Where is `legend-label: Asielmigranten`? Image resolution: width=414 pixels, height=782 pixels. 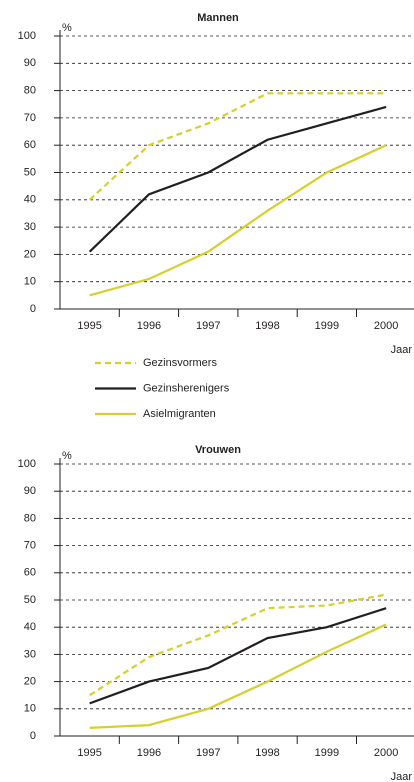 legend-label: Asielmigranten is located at coordinates (179, 414).